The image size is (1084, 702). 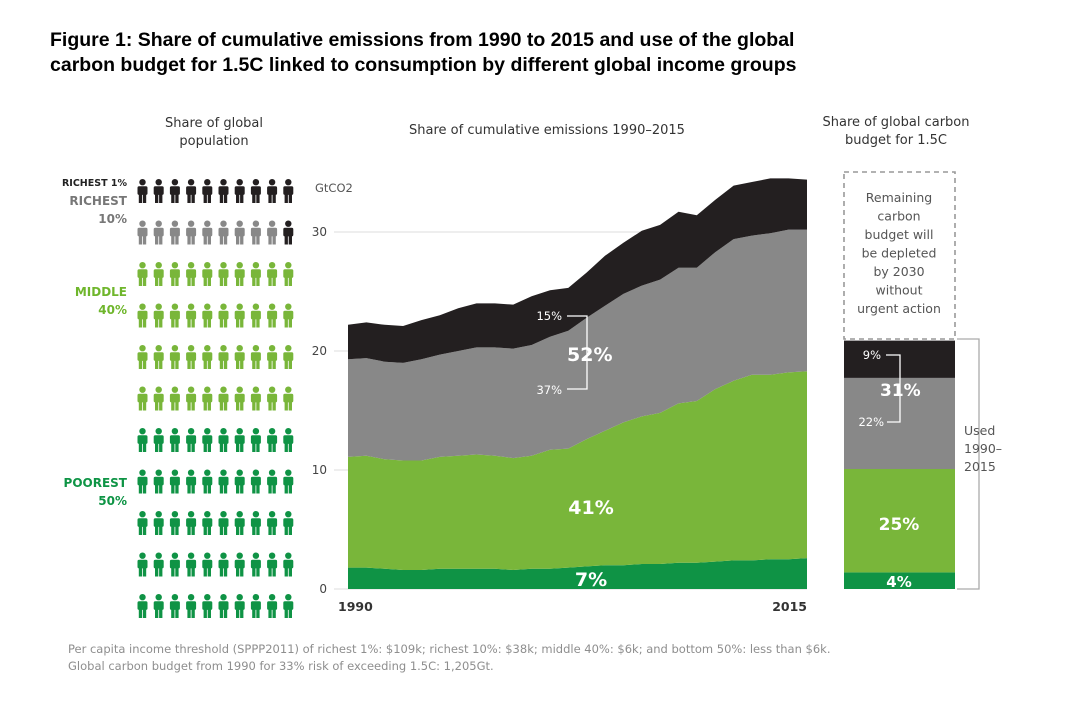 I want to click on population-group-labels: RICHEST 1% RICHEST 10% MIDDLE 40% POOREST 50%, so click(x=95, y=343).